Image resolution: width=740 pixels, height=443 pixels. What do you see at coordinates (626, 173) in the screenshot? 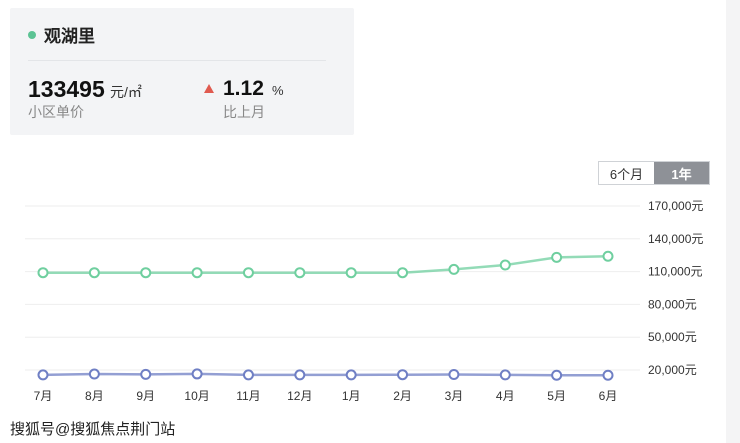
I see `range-option-6-months: 6个月` at bounding box center [626, 173].